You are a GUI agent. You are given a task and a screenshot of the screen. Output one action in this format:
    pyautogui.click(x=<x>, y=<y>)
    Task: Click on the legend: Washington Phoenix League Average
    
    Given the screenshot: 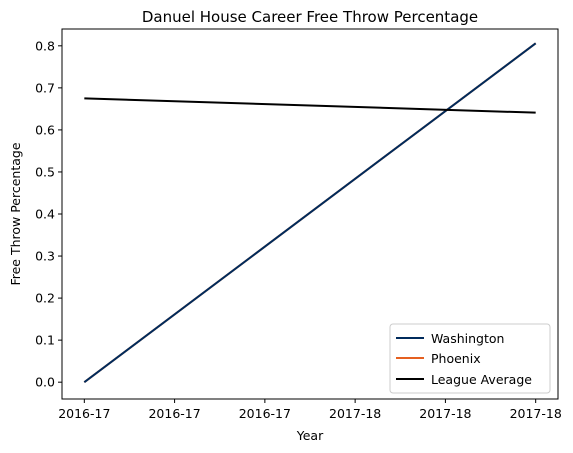 What is the action you would take?
    pyautogui.click(x=470, y=358)
    